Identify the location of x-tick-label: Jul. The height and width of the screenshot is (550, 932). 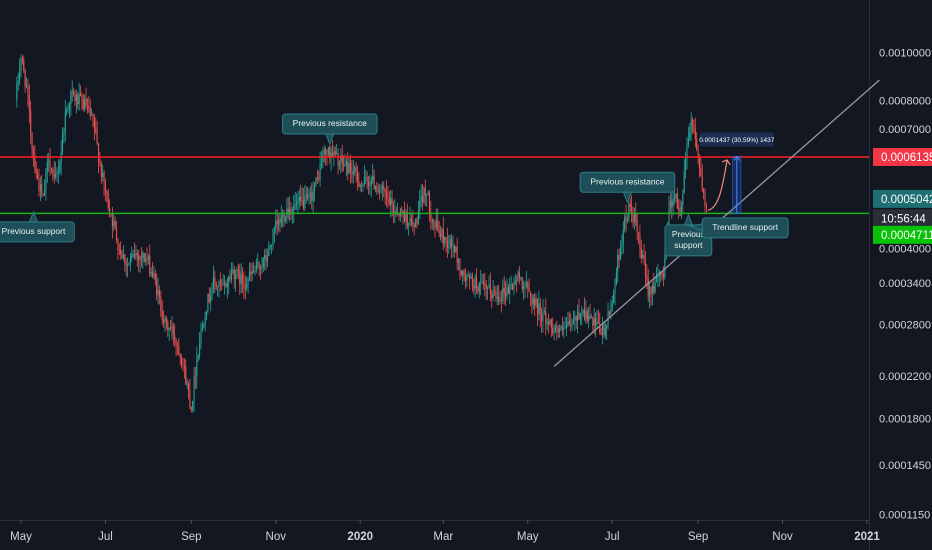
(612, 537).